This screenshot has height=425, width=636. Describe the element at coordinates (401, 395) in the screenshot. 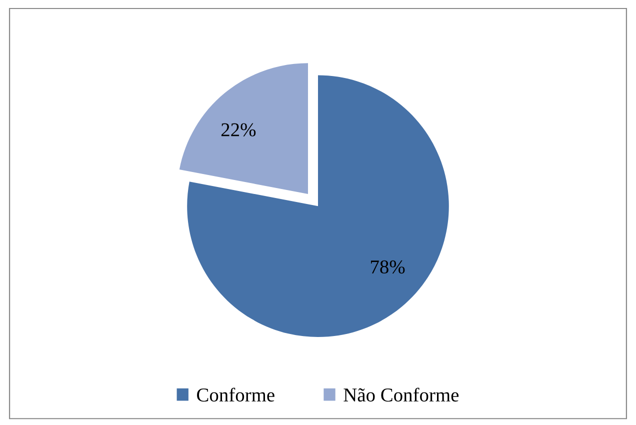

I see `legend-label: Não Conforme` at that location.